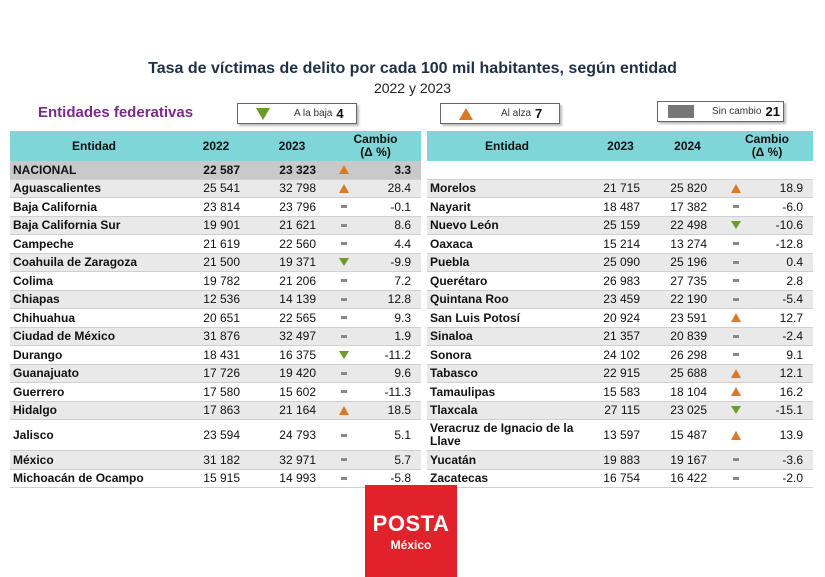  Describe the element at coordinates (620, 435) in the screenshot. I see `year-1-cell: 13 597` at that location.